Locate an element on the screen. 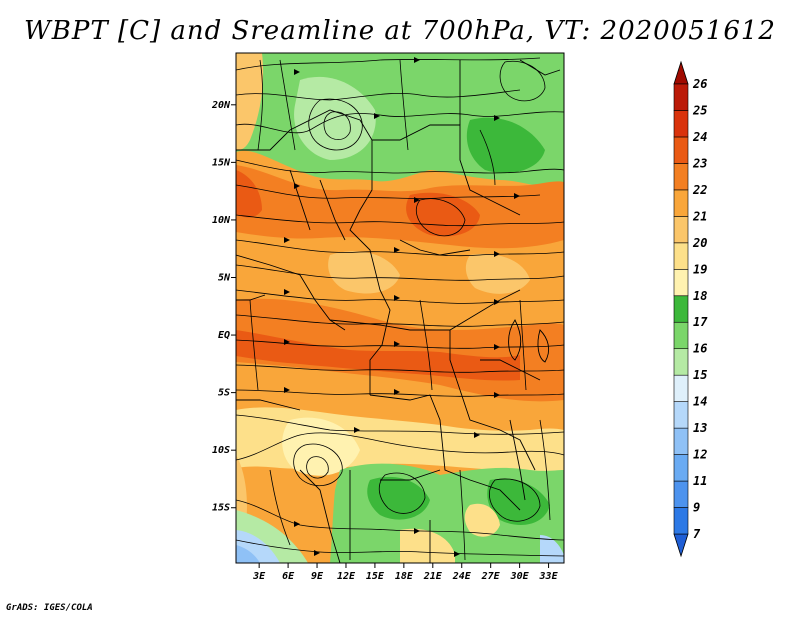 This screenshot has height=618, width=800. colorbar-label: 11 is located at coordinates (700, 481).